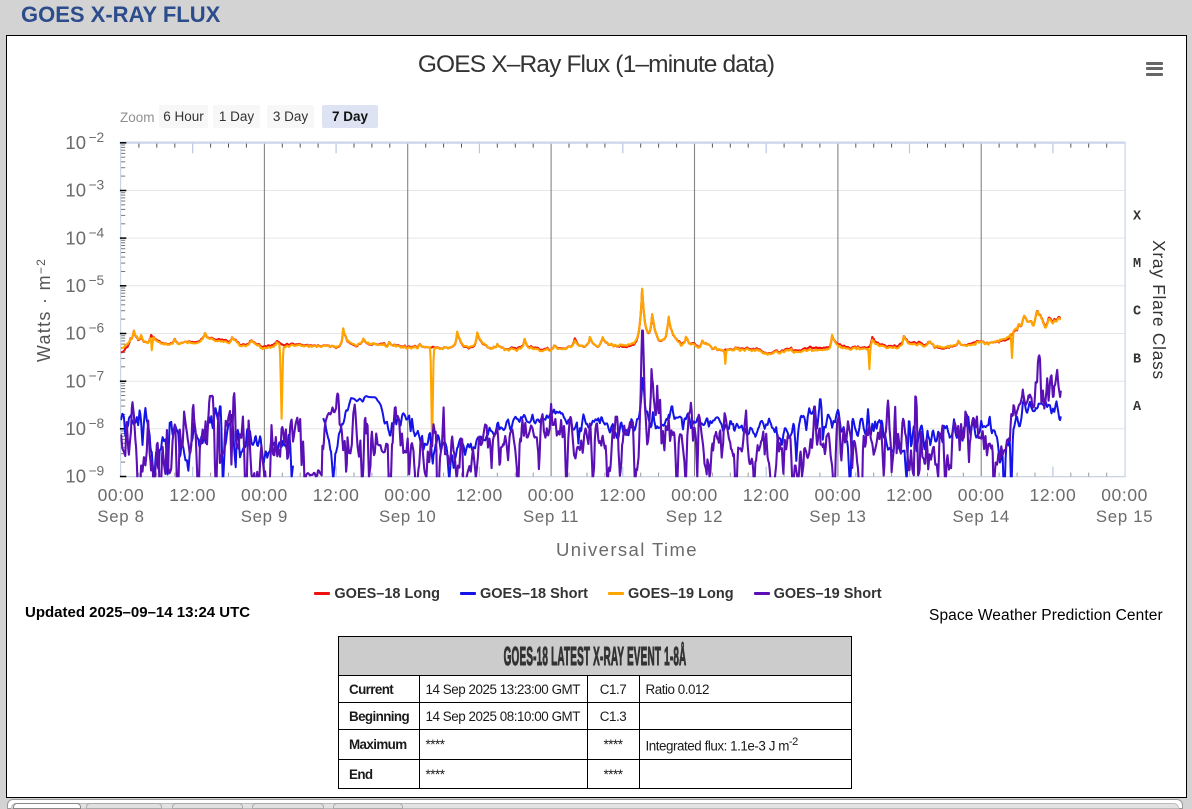 The image size is (1192, 809). What do you see at coordinates (837, 516) in the screenshot?
I see `svg-text: Sep 13` at bounding box center [837, 516].